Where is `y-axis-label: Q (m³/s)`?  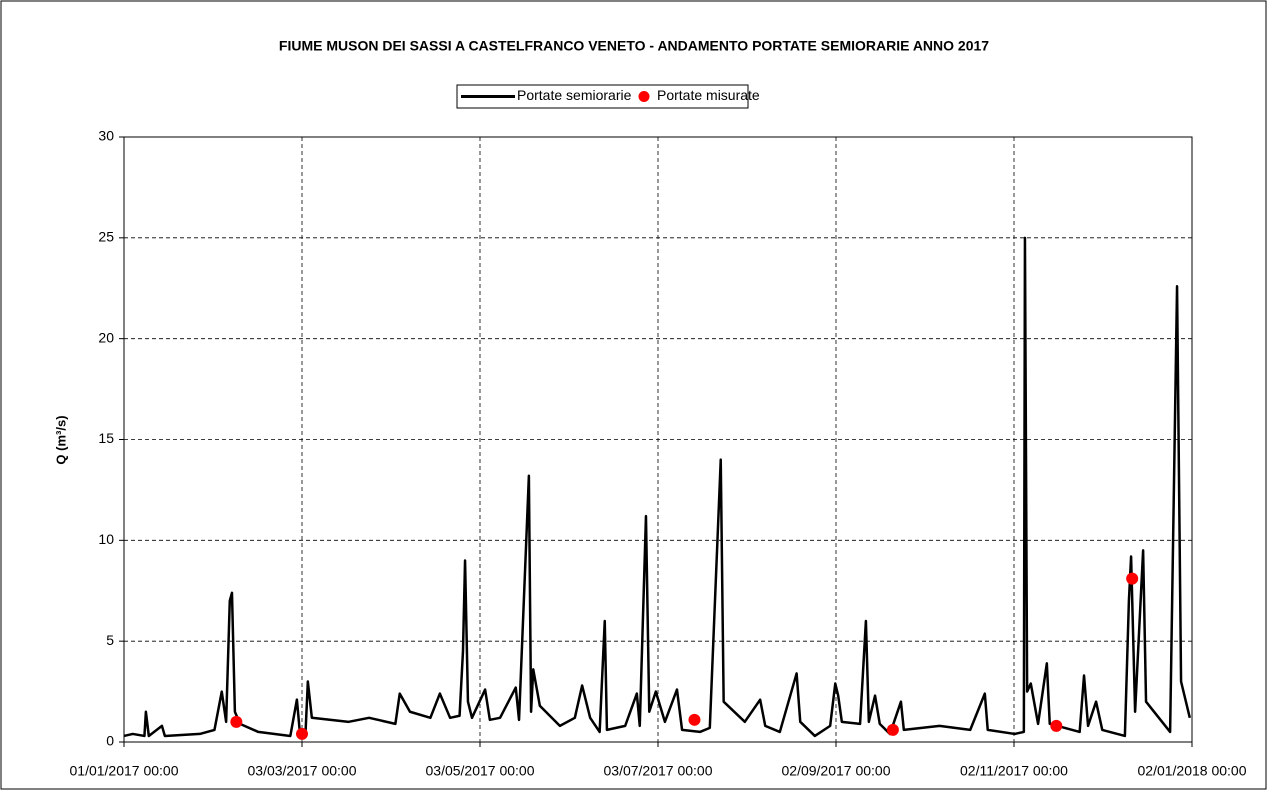
y-axis-label: Q (m³/s) is located at coordinates (60, 439).